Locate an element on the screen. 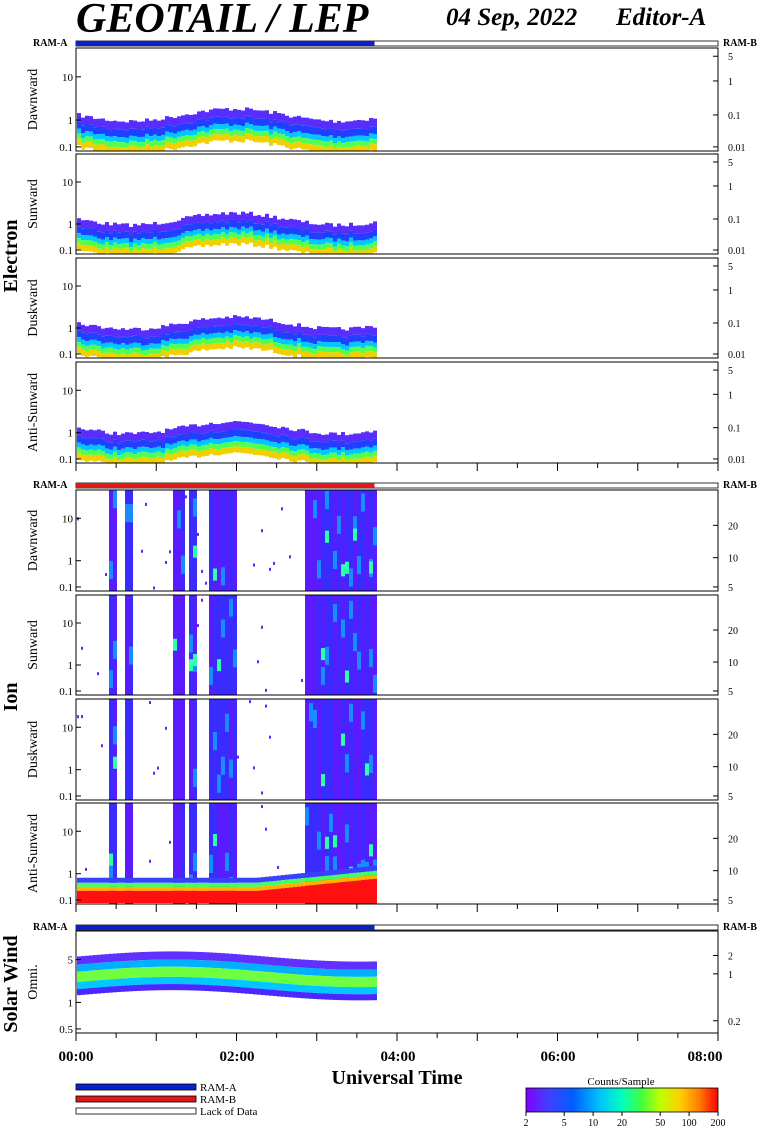 Image resolution: width=762 pixels, height=1128 pixels. left-tick-label: 5 is located at coordinates (71, 961).